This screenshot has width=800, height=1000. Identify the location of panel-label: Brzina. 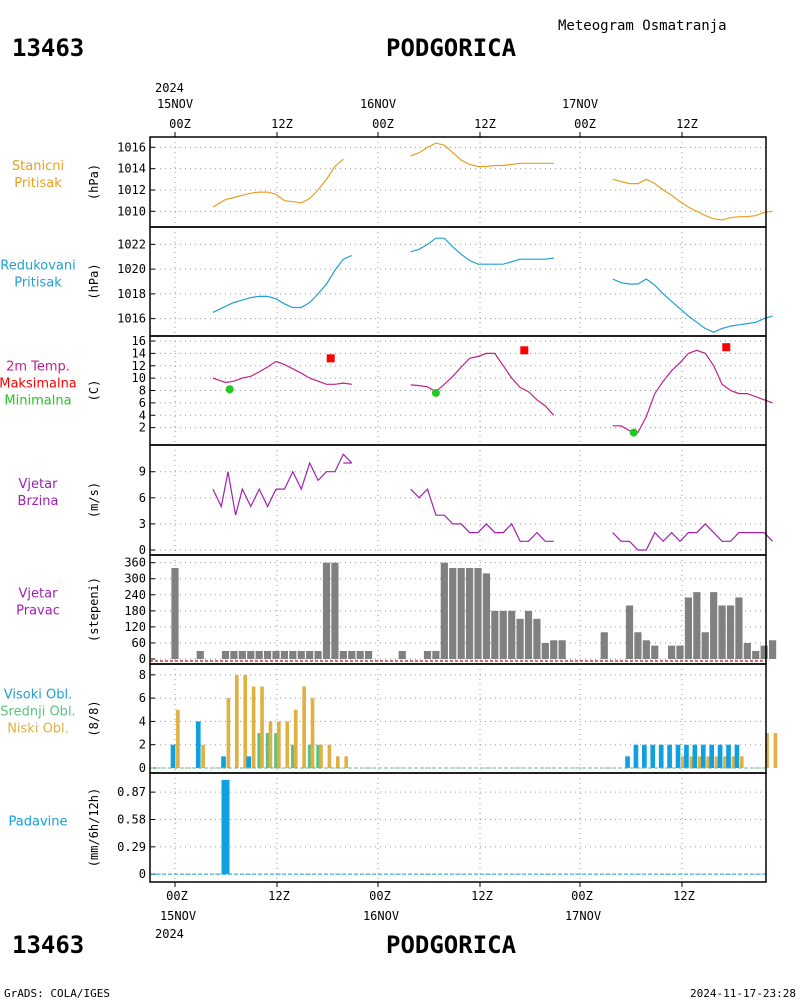
(38, 501).